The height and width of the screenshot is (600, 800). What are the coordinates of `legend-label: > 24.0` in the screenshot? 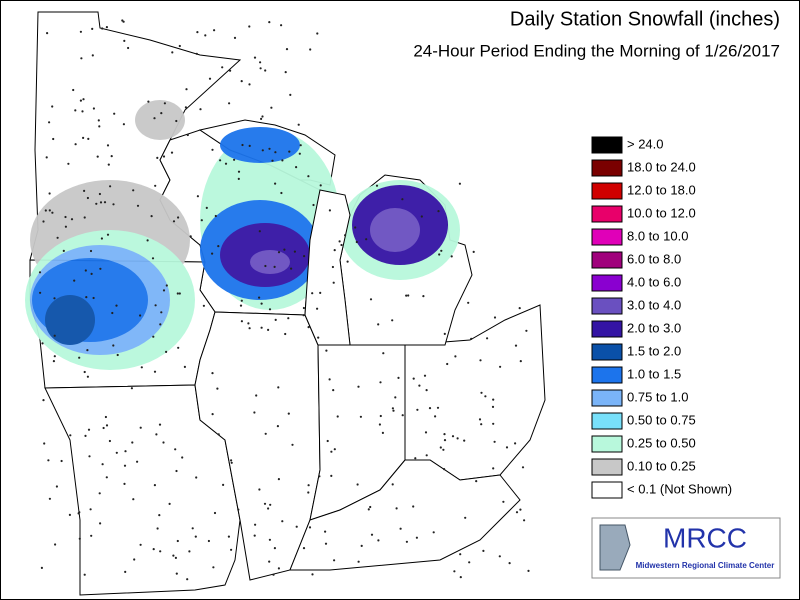 It's located at (645, 143).